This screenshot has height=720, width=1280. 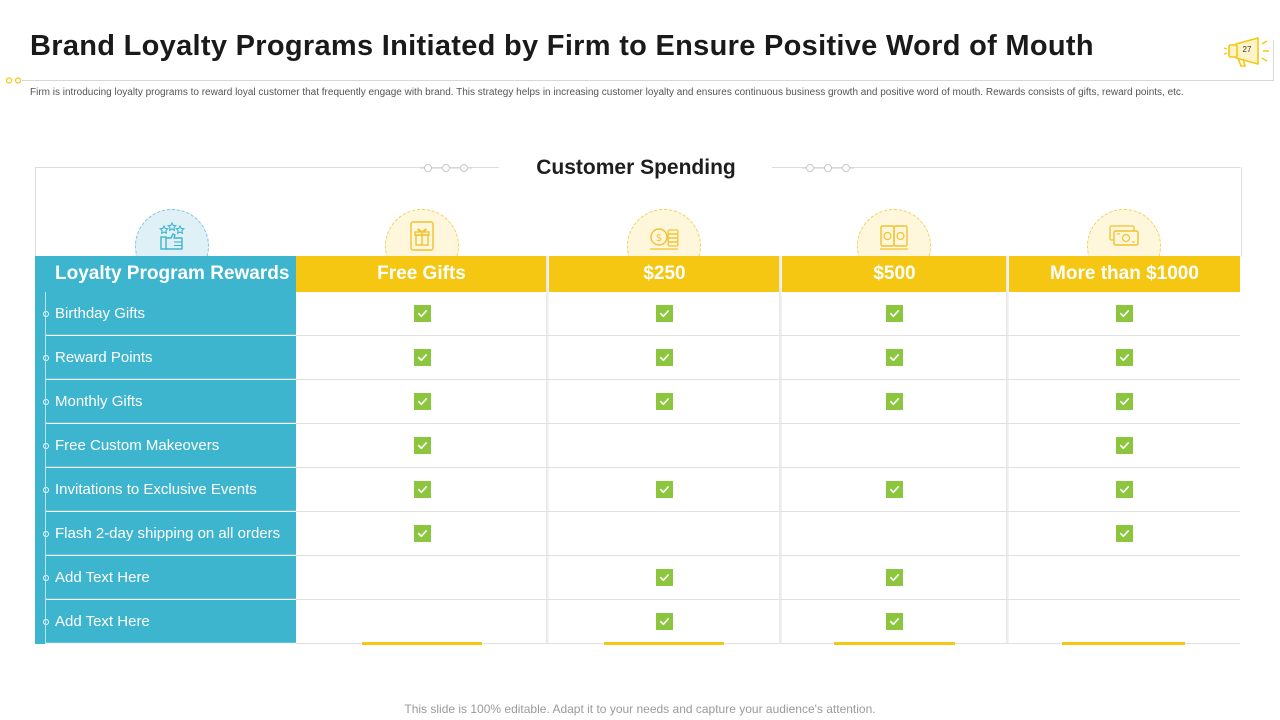 What do you see at coordinates (636, 167) in the screenshot?
I see `section-title: Customer Spending` at bounding box center [636, 167].